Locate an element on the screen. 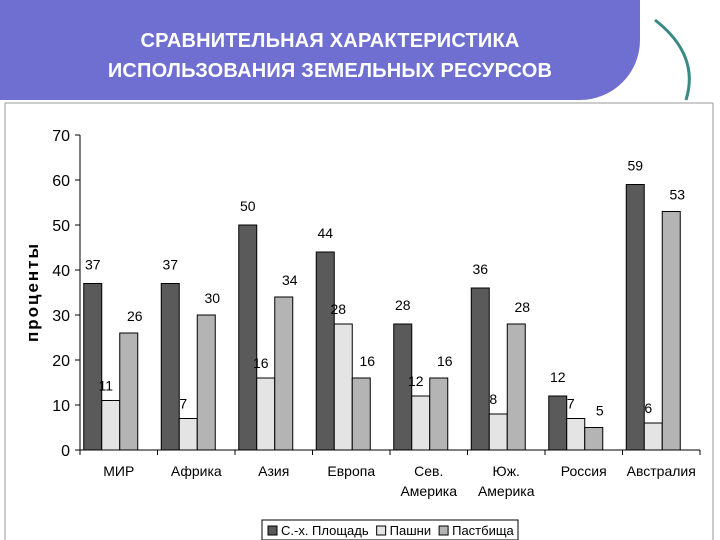 This screenshot has height=540, width=720. x-category-label: Россия is located at coordinates (584, 471).